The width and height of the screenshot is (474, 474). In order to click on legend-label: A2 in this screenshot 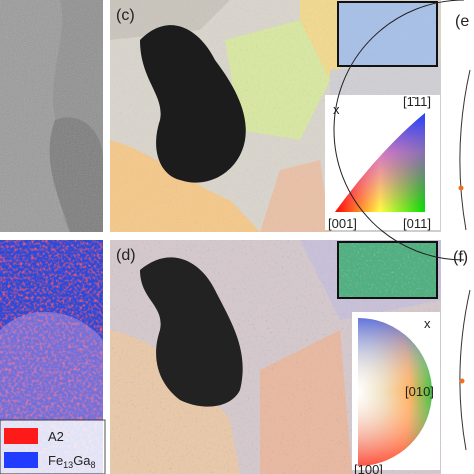, I will do `click(56, 436)`.